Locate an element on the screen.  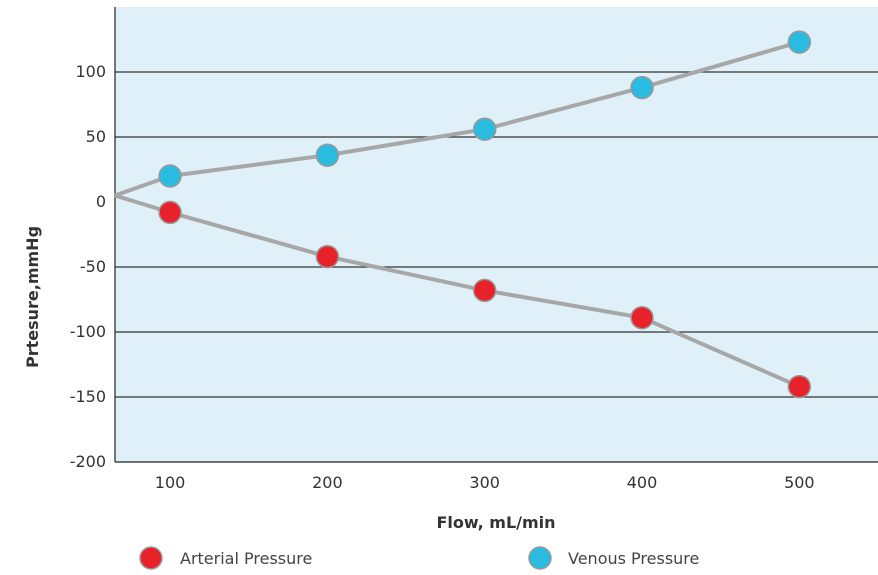
x-tick-label: 100 is located at coordinates (170, 482).